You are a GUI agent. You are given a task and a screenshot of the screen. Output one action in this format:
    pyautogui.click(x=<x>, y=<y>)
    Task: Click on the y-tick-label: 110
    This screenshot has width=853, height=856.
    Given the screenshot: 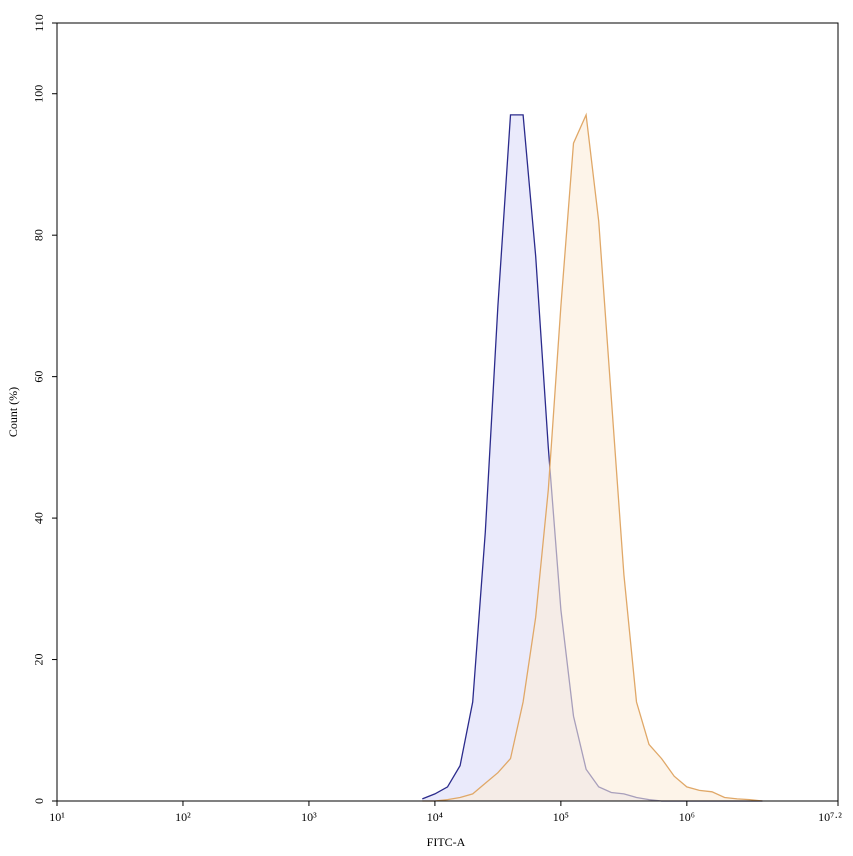 What is the action you would take?
    pyautogui.click(x=39, y=23)
    